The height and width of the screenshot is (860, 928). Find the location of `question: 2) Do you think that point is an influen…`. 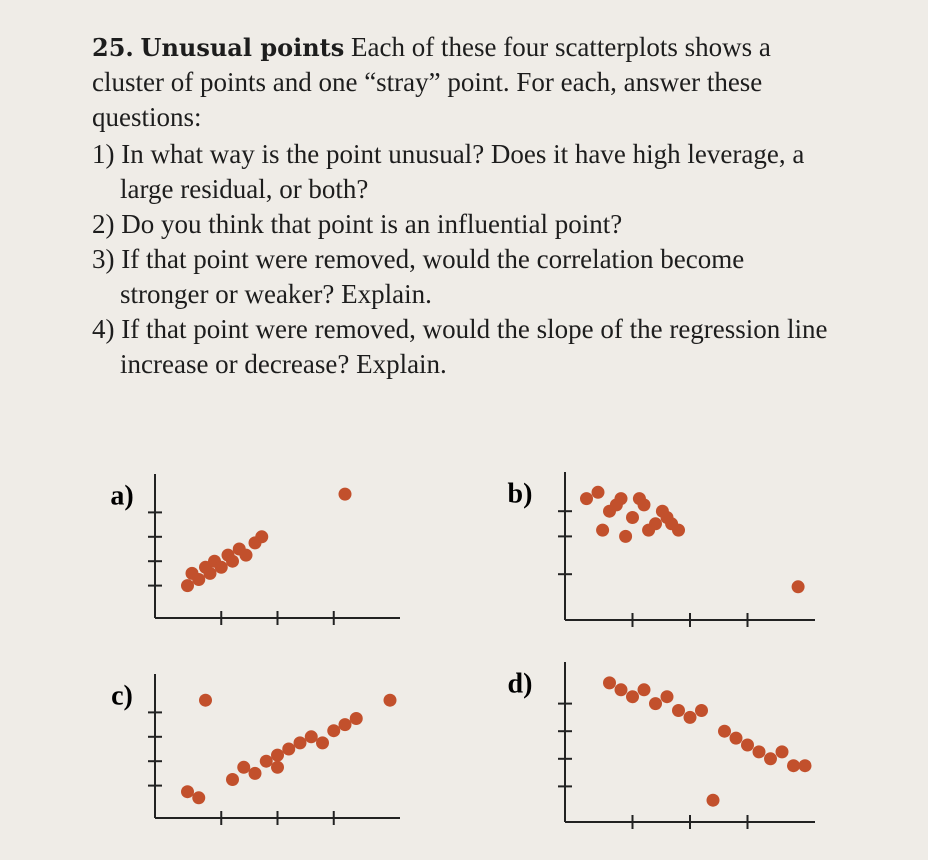

question: 2) Do you think that point is an influen… is located at coordinates (357, 224).